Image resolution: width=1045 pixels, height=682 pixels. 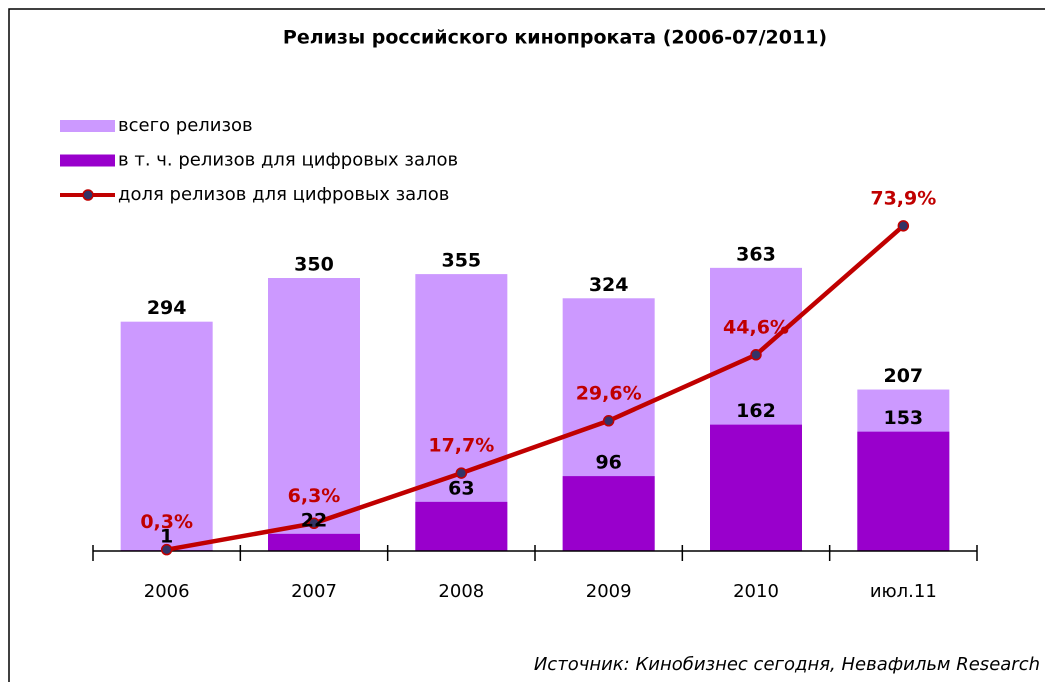 I want to click on x-tick-label: 2008, so click(x=461, y=591).